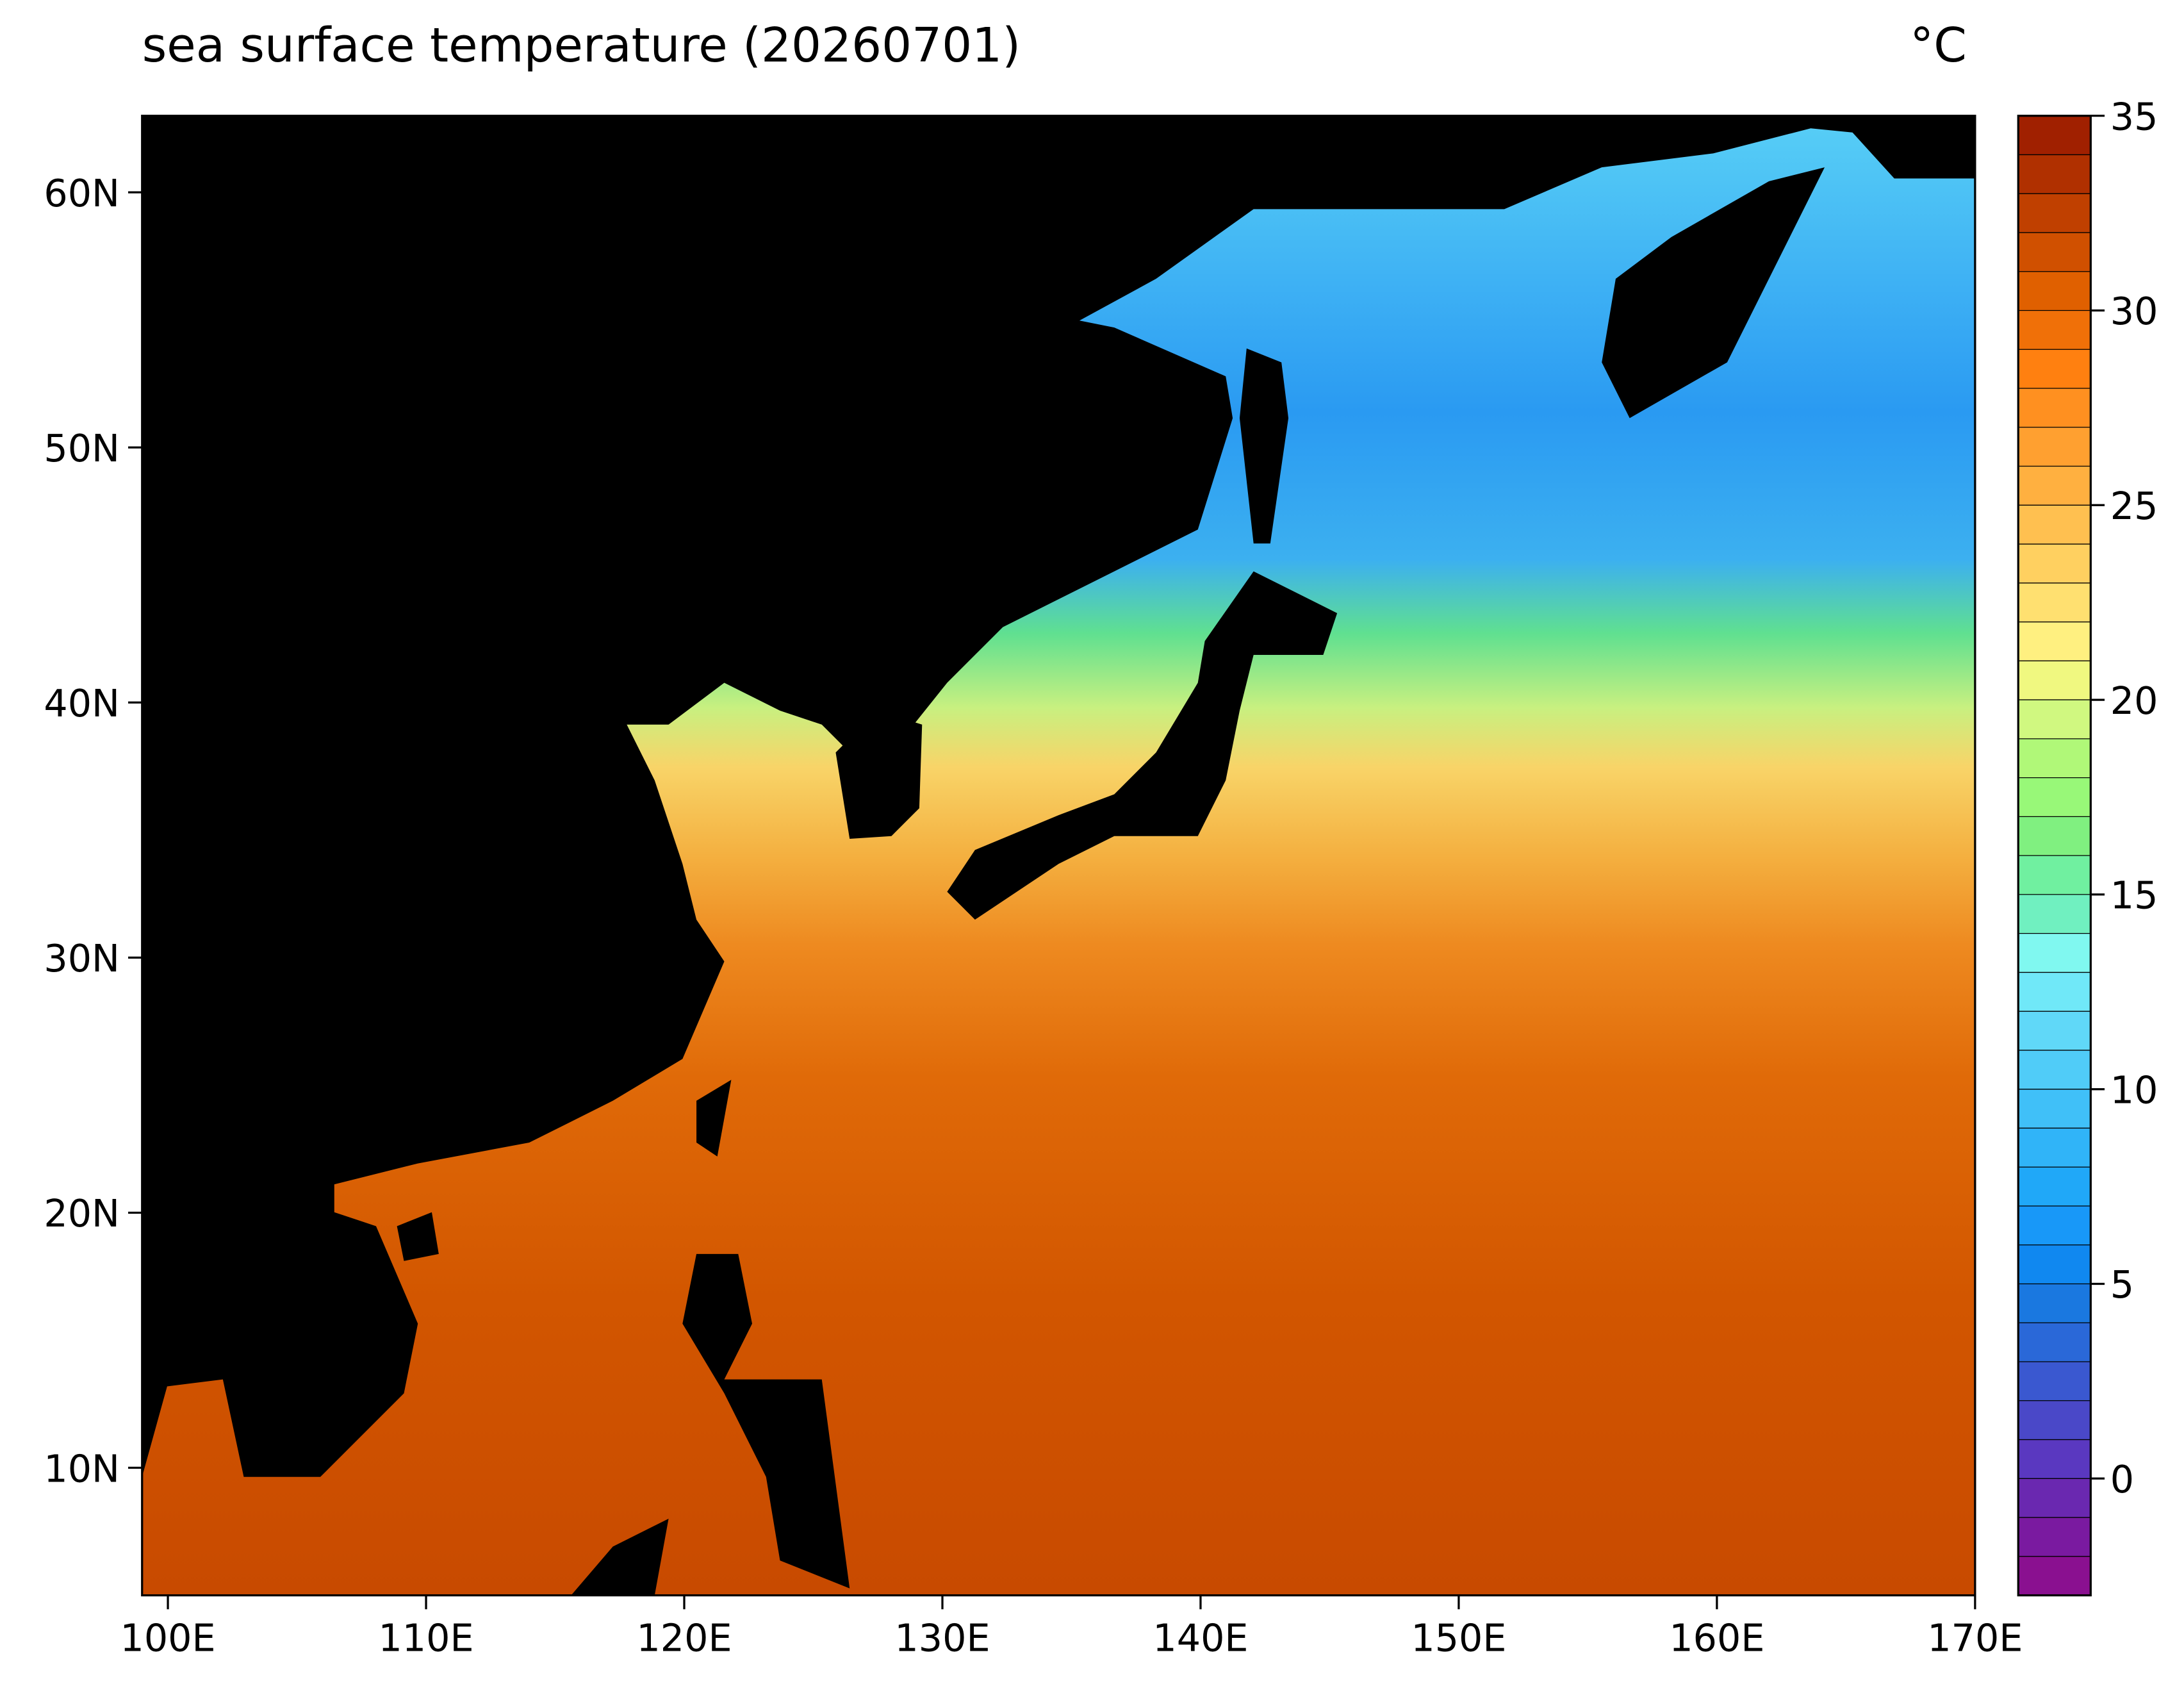  I want to click on colorbar-tick-label: 25, so click(2134, 506).